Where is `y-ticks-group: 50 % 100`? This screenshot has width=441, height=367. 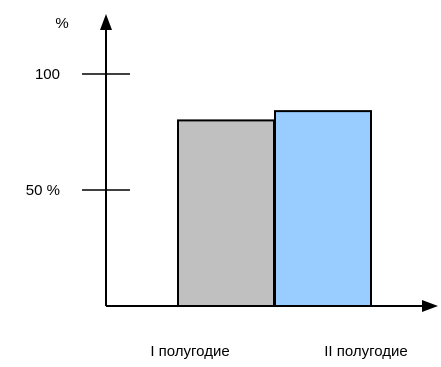
y-ticks-group: 50 % 100 is located at coordinates (78, 132).